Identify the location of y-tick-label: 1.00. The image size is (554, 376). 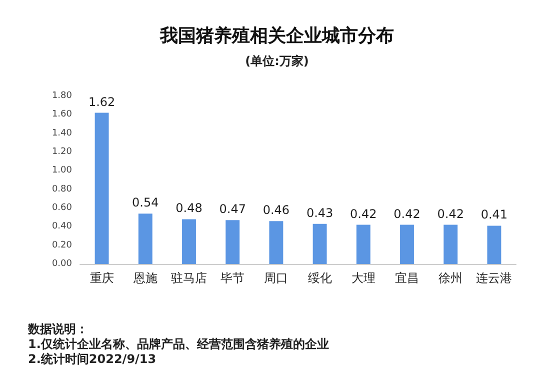
(62, 171).